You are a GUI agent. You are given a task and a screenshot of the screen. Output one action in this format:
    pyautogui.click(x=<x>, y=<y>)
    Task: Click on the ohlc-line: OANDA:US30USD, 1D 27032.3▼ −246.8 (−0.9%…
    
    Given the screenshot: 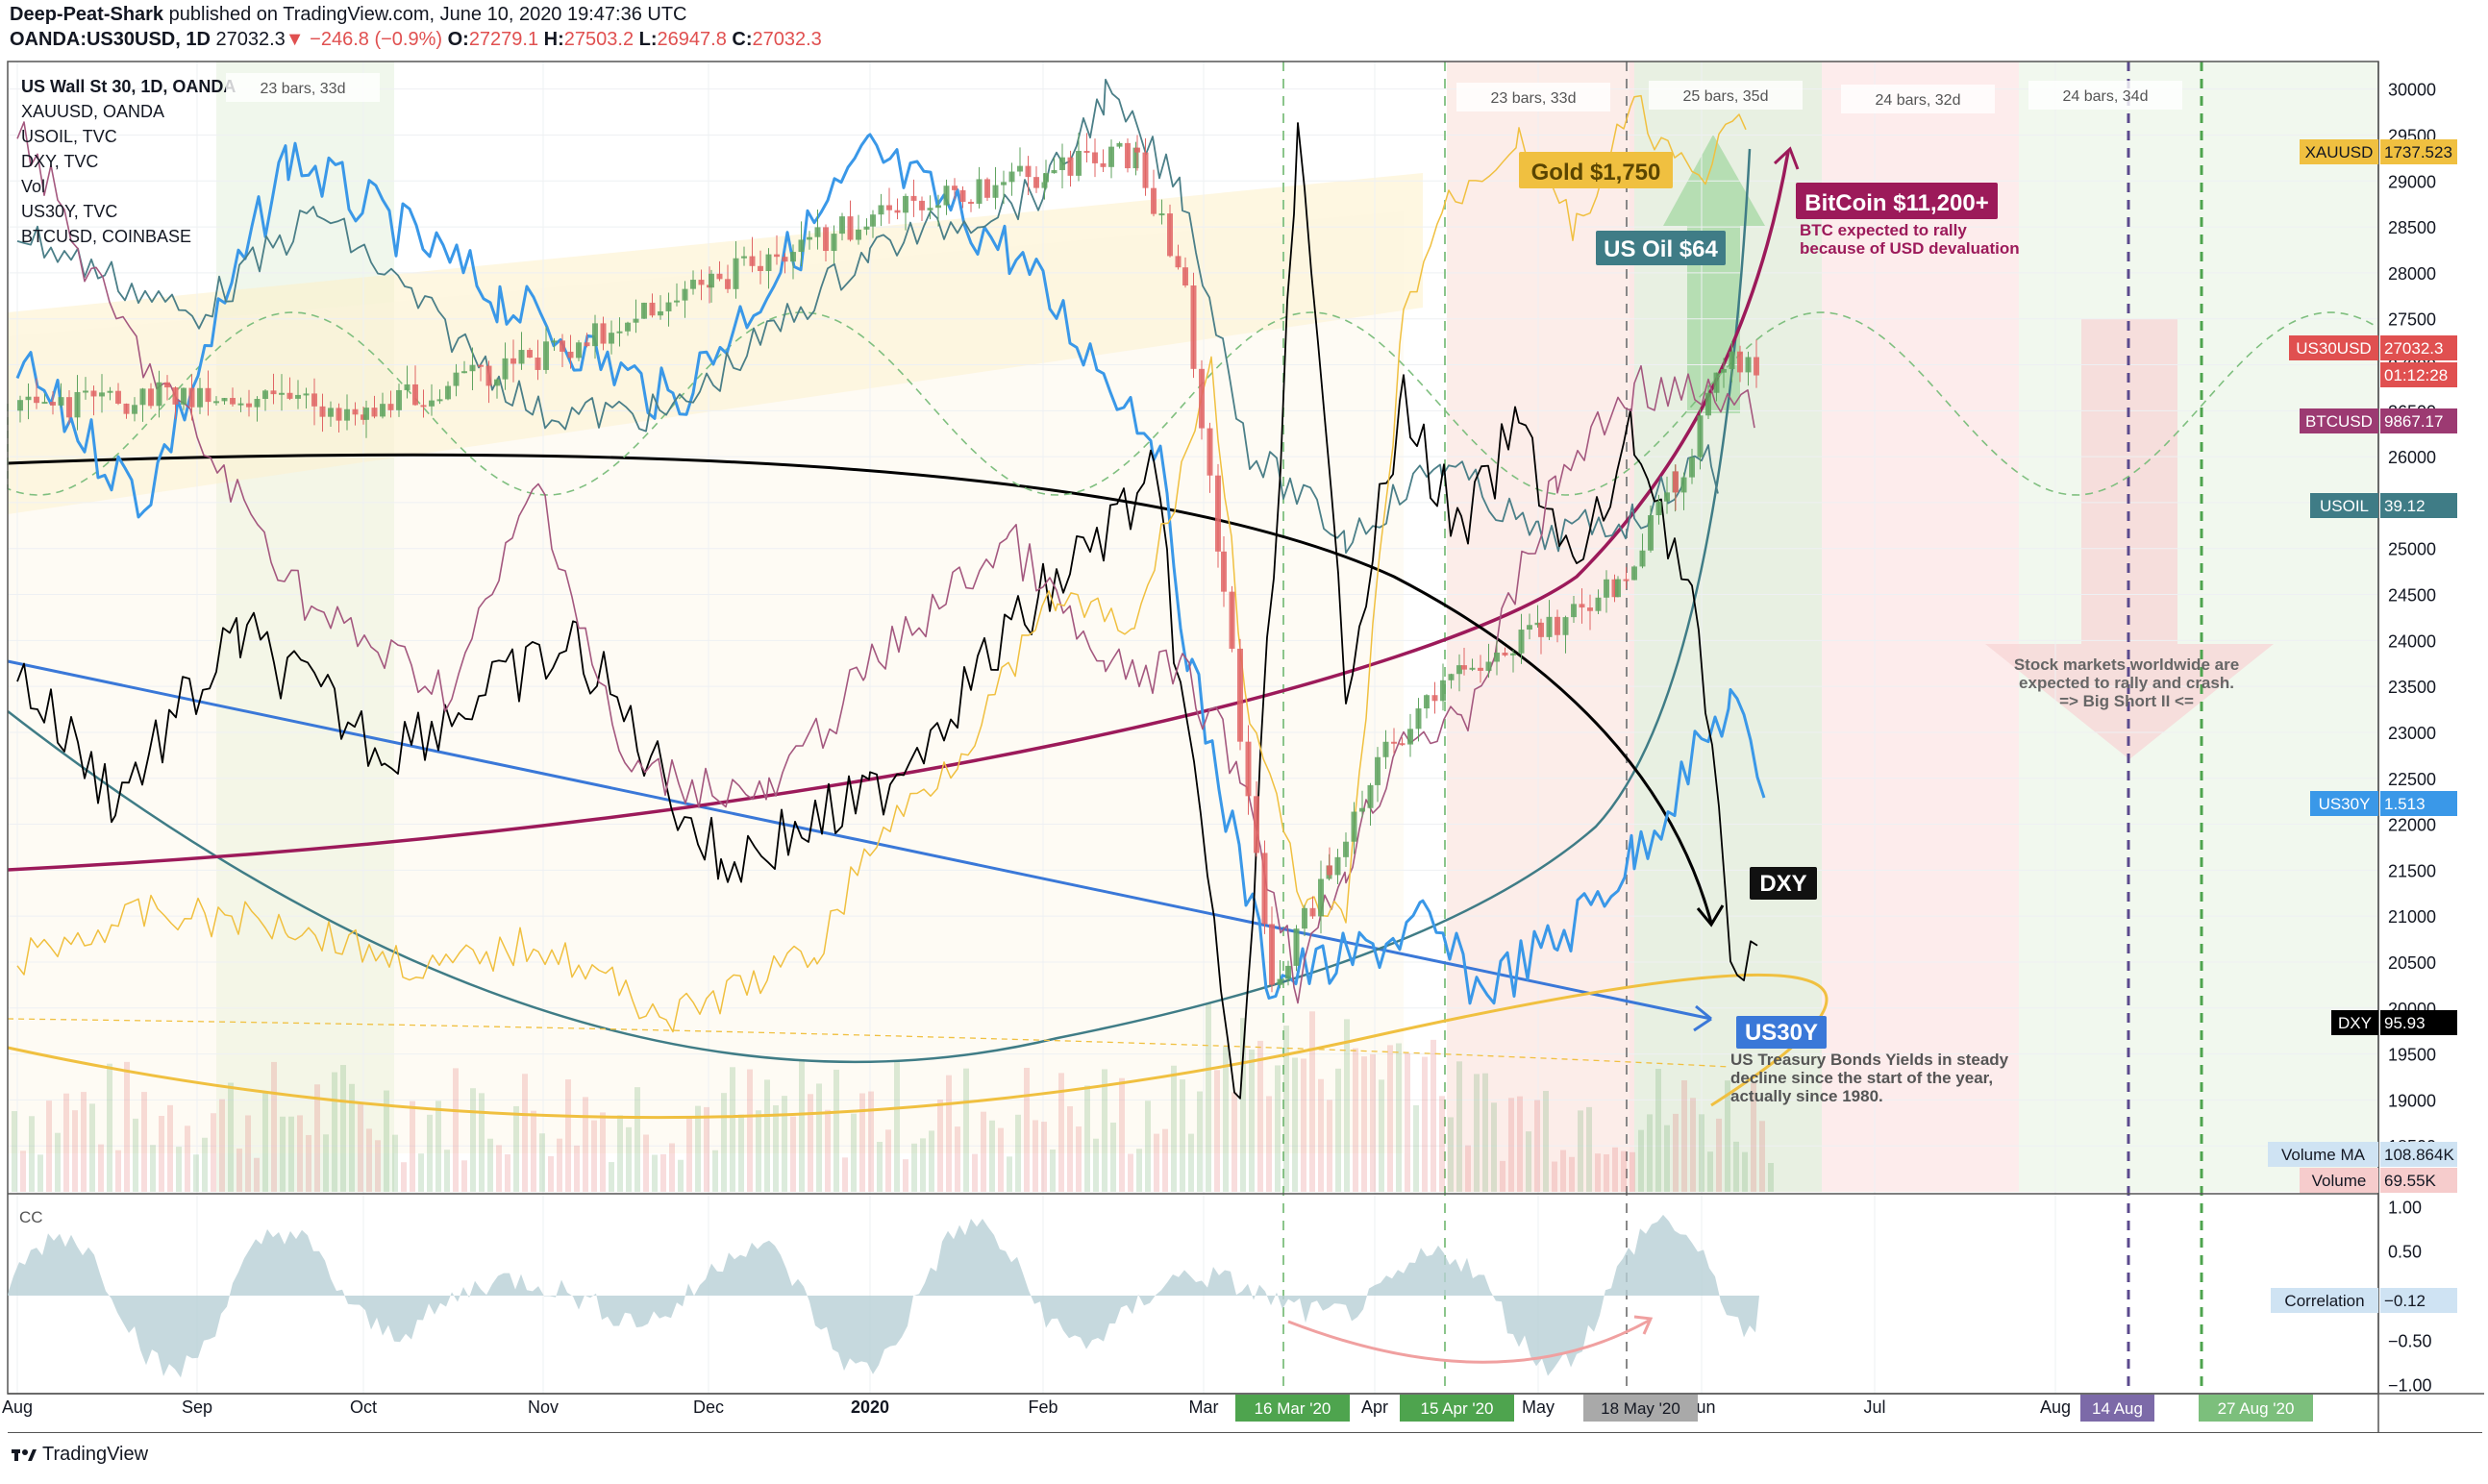 What is the action you would take?
    pyautogui.click(x=416, y=40)
    